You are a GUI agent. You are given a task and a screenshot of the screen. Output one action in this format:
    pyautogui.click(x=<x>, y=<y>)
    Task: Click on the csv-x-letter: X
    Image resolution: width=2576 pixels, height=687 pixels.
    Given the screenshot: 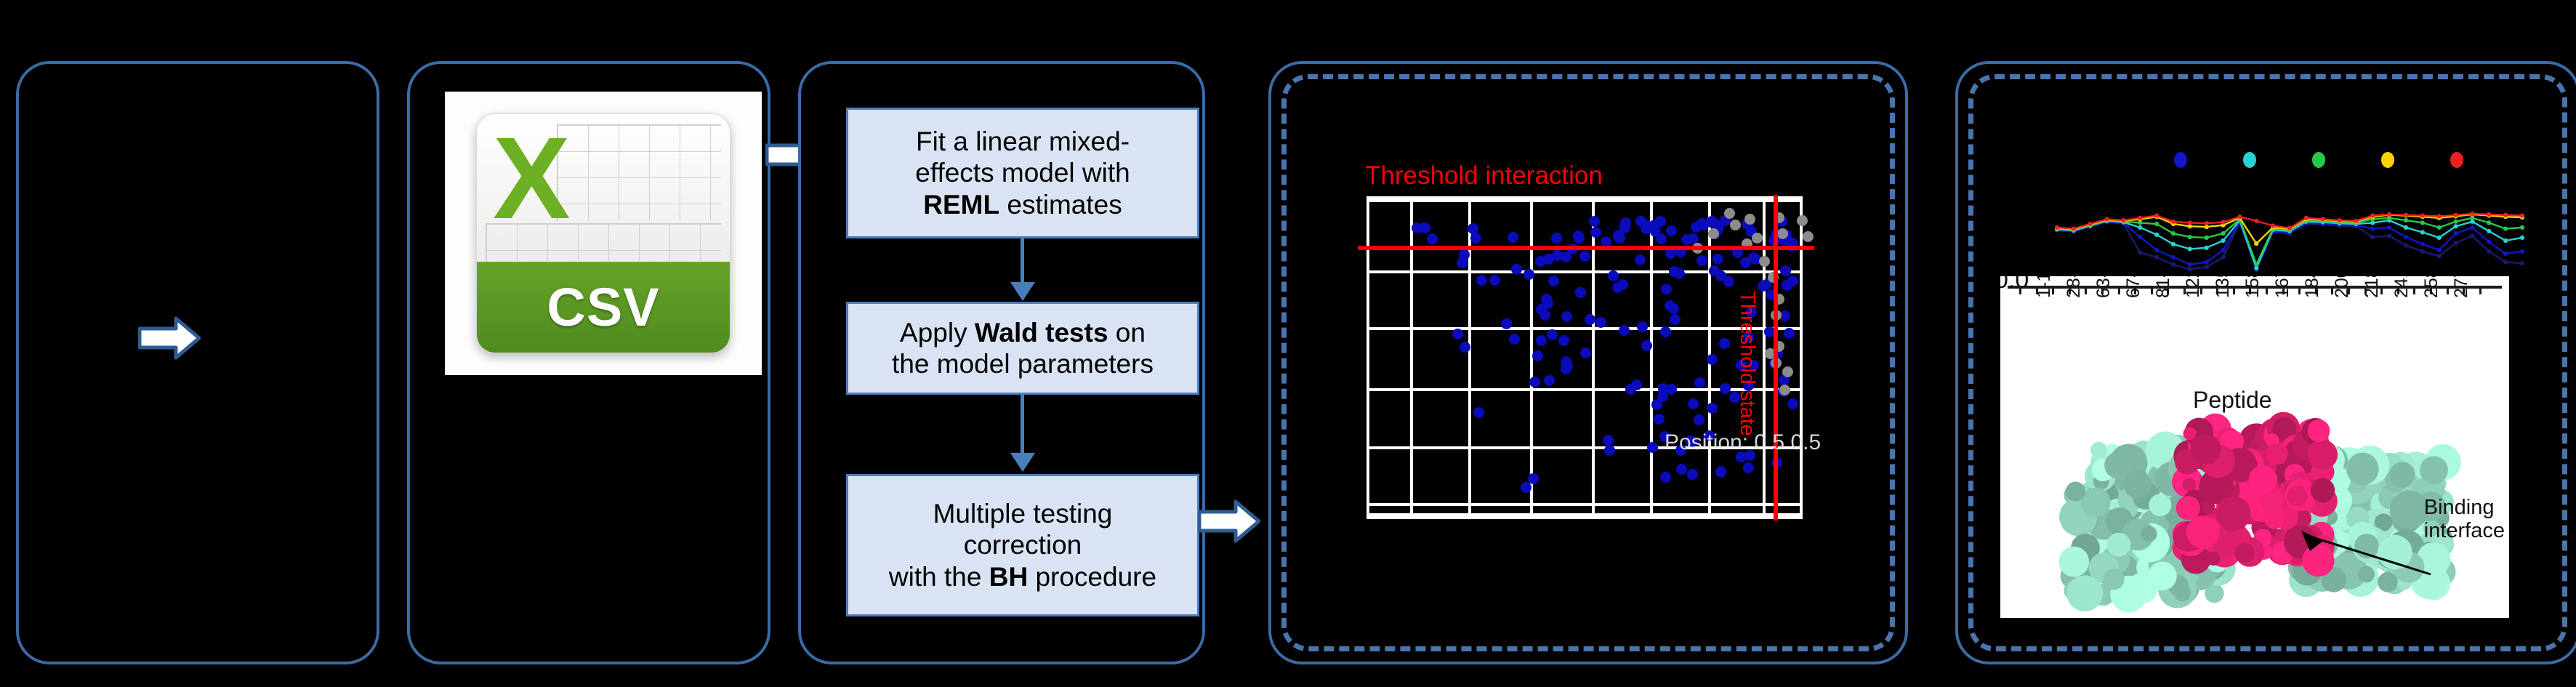 What is the action you would take?
    pyautogui.click(x=532, y=178)
    